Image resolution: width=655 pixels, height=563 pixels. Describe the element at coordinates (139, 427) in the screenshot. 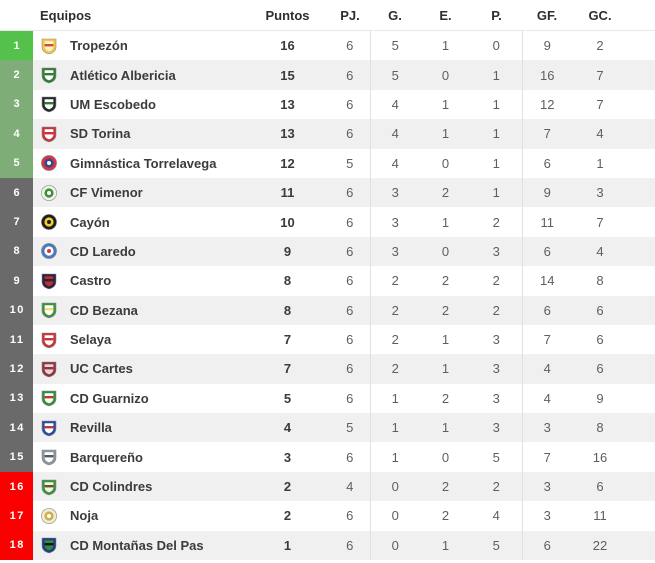

I see `team-cell: Revilla` at that location.